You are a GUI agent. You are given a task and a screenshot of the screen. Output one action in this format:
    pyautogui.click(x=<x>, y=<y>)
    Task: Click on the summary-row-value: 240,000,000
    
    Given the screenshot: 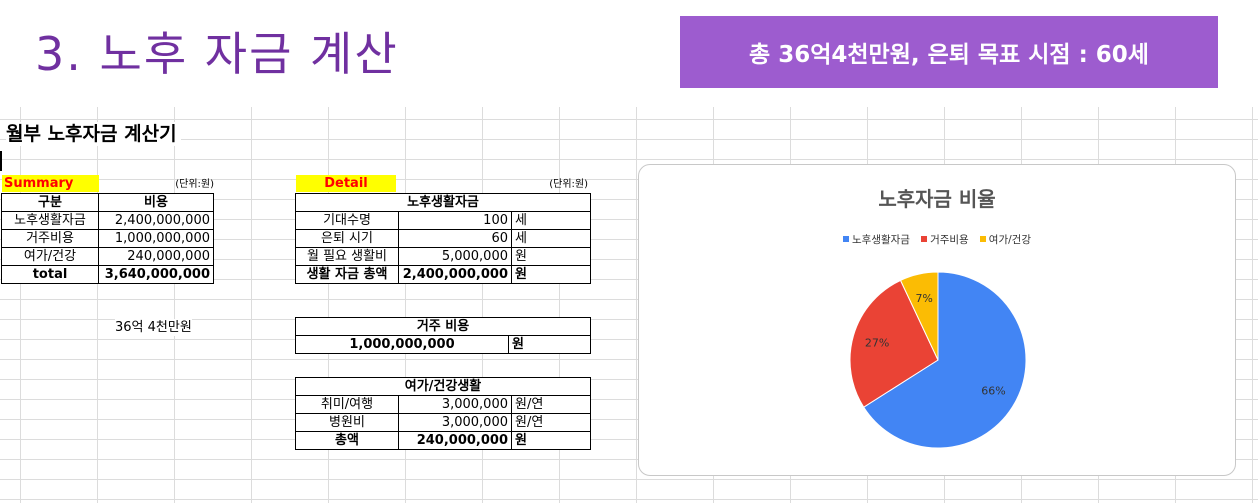 What is the action you would take?
    pyautogui.click(x=156, y=256)
    